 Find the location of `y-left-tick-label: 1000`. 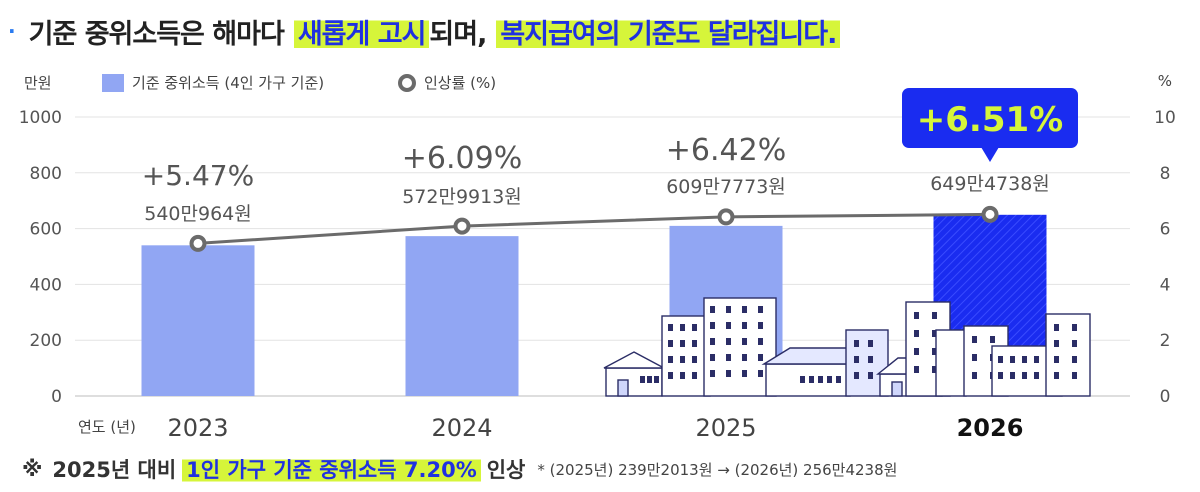

y-left-tick-label: 1000 is located at coordinates (40, 118).